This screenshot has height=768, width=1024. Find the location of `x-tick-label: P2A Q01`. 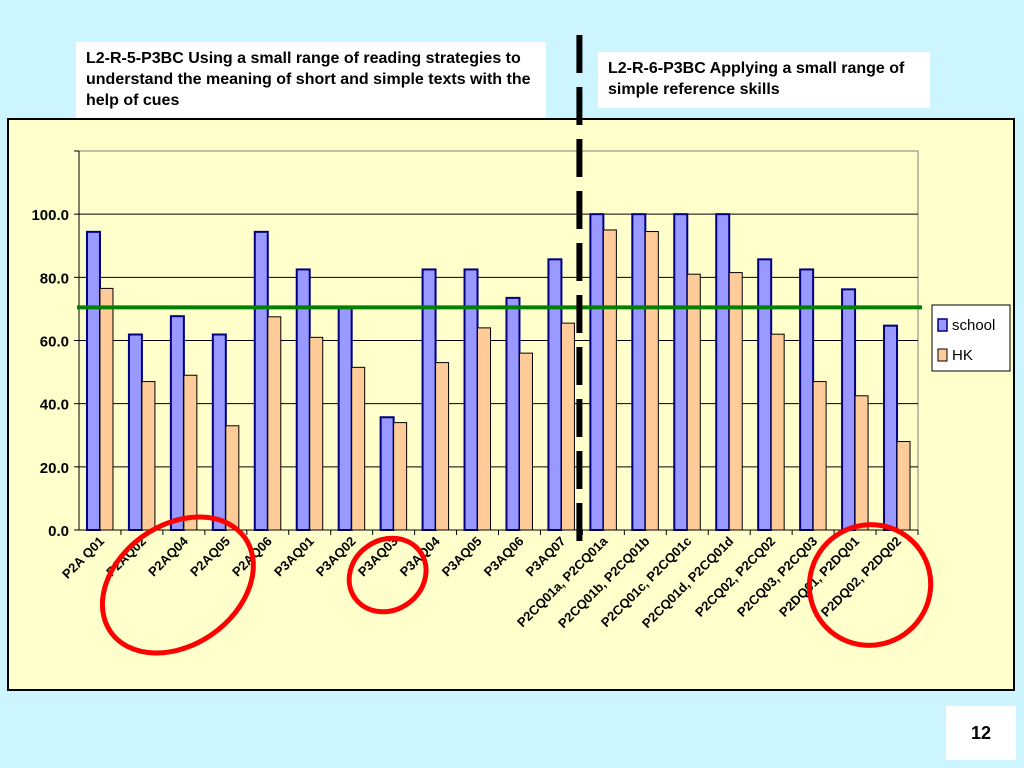

x-tick-label: P2A Q01 is located at coordinates (83, 558).